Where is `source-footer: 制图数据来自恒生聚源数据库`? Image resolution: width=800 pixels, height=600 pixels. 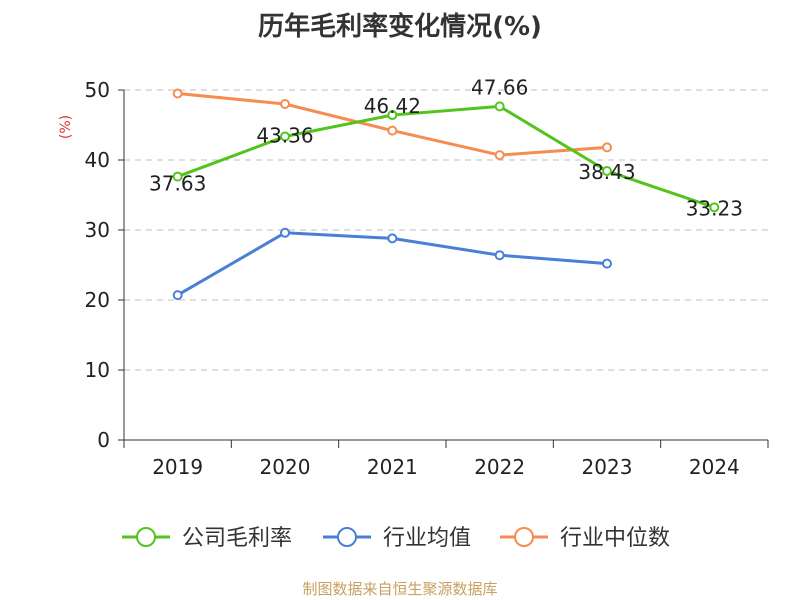 source-footer: 制图数据来自恒生聚源数据库 is located at coordinates (400, 589).